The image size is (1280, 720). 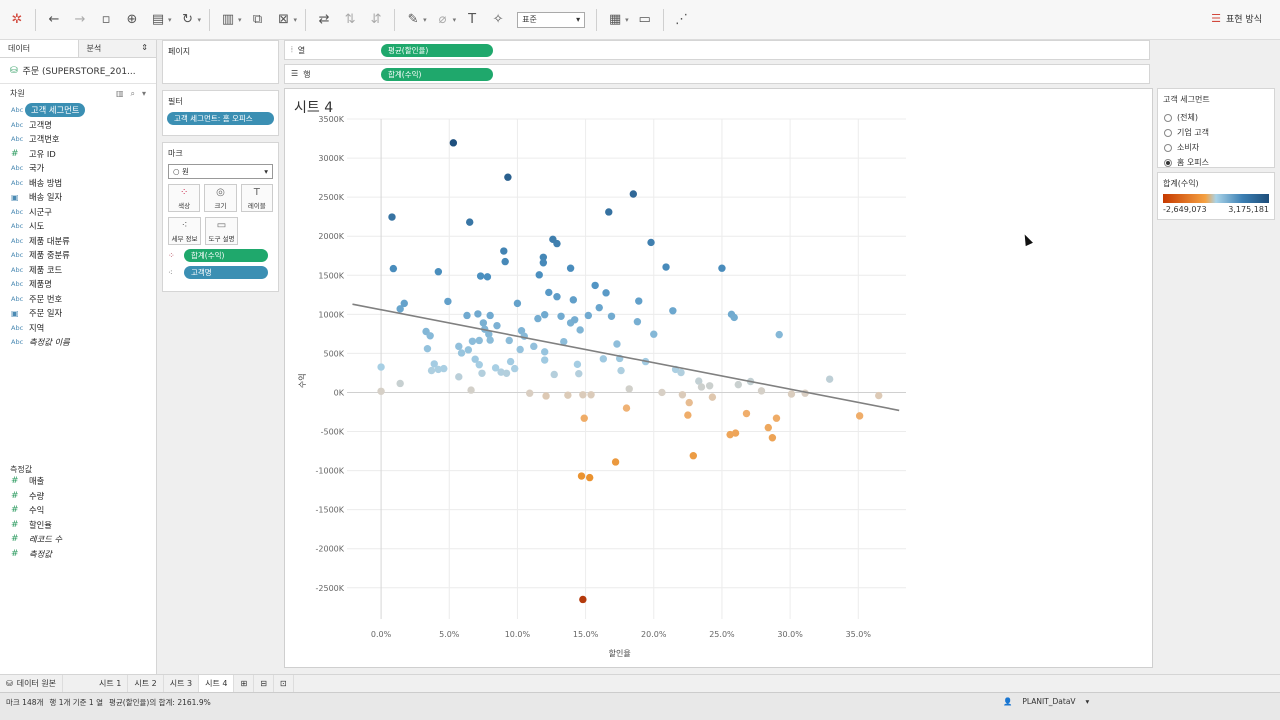 I want to click on save-icon: ▫, so click(x=106, y=19).